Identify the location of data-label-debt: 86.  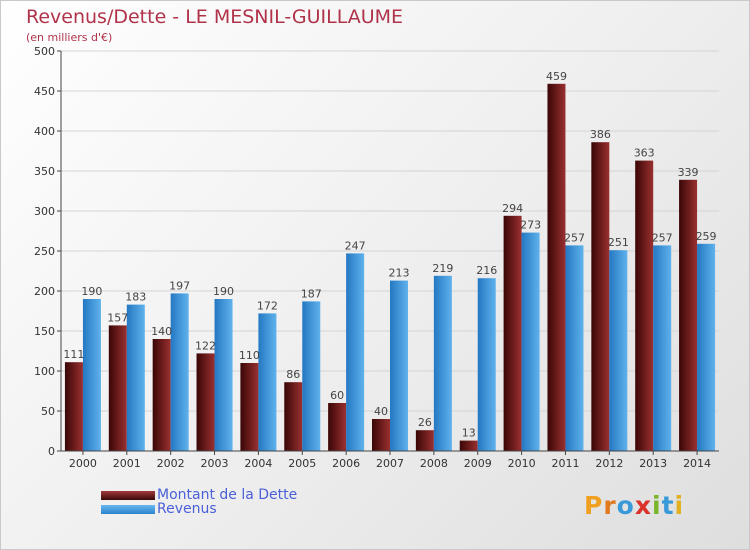
(293, 374).